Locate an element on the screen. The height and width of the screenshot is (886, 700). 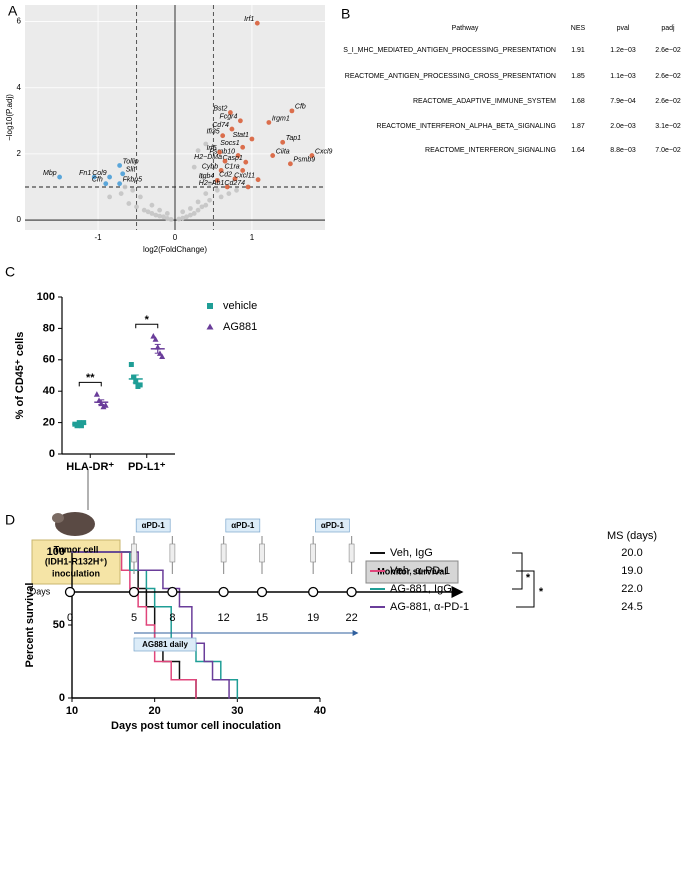
table-header: NES is located at coordinates (578, 28).